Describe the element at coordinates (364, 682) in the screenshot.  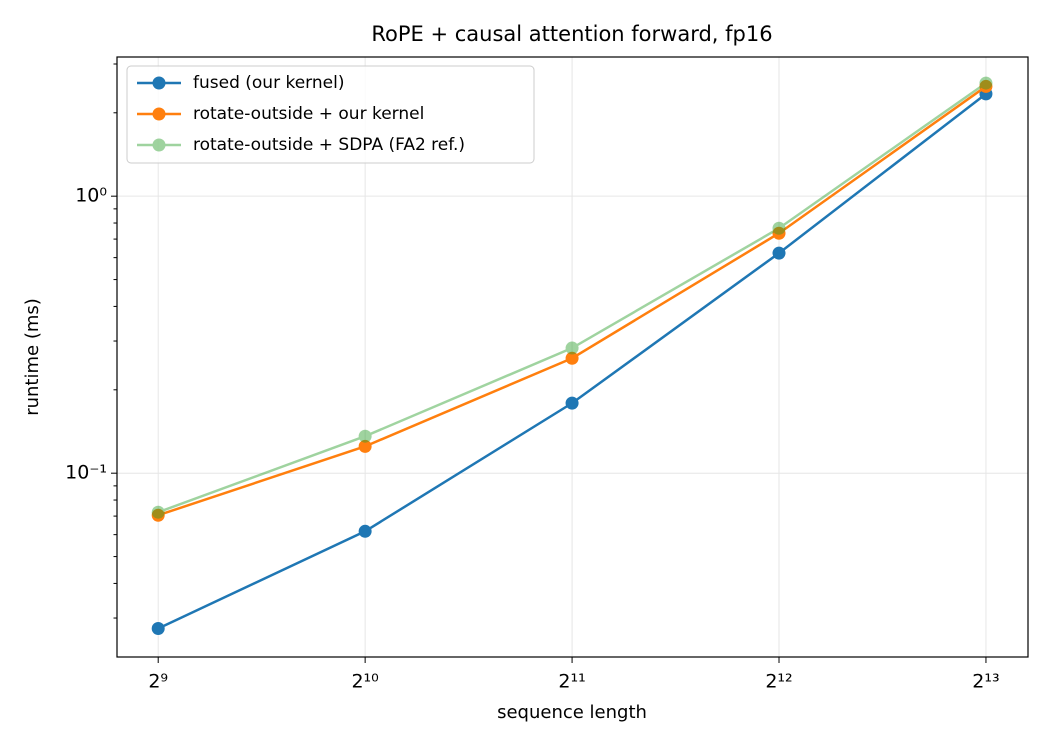
I see `x-tick-label: 2¹⁰` at that location.